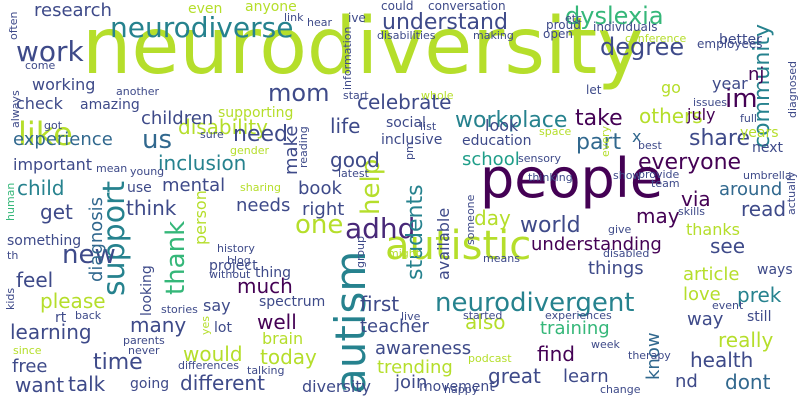 Image resolution: width=800 pixels, height=400 pixels. Describe the element at coordinates (233, 266) in the screenshot. I see `word-project: project` at that location.